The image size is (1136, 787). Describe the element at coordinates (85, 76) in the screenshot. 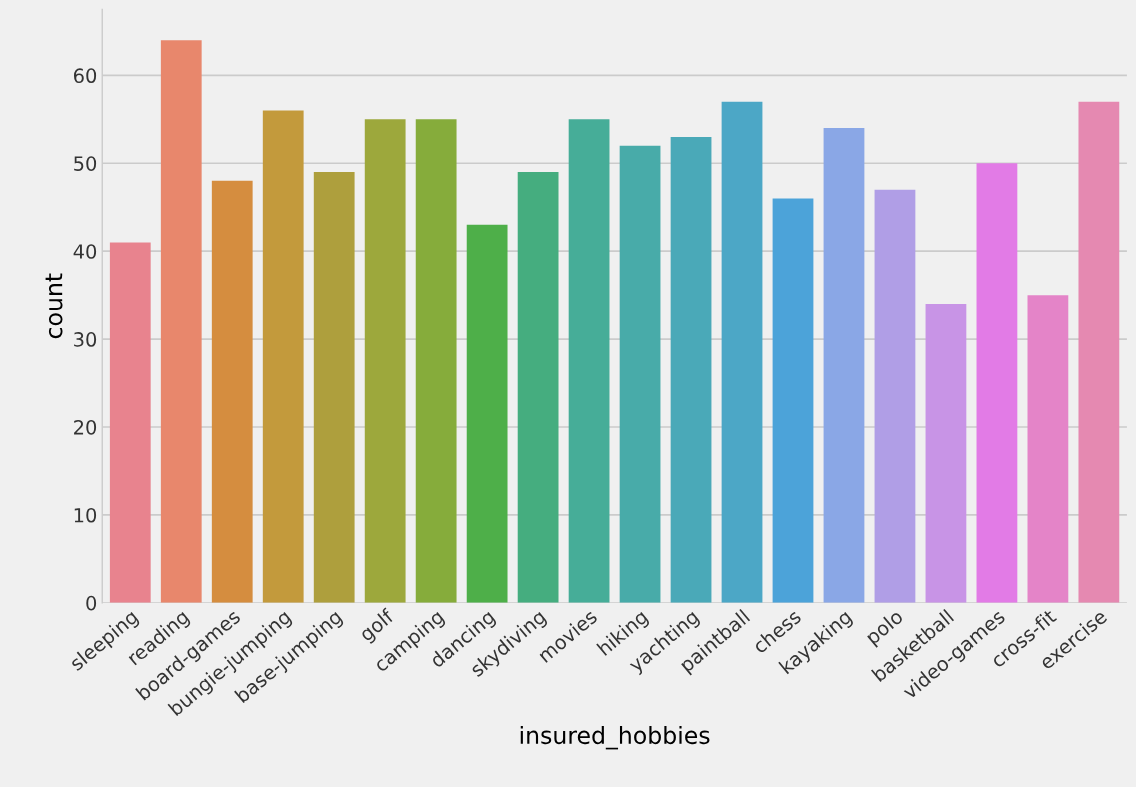

I see `y-tick-label: 60` at that location.